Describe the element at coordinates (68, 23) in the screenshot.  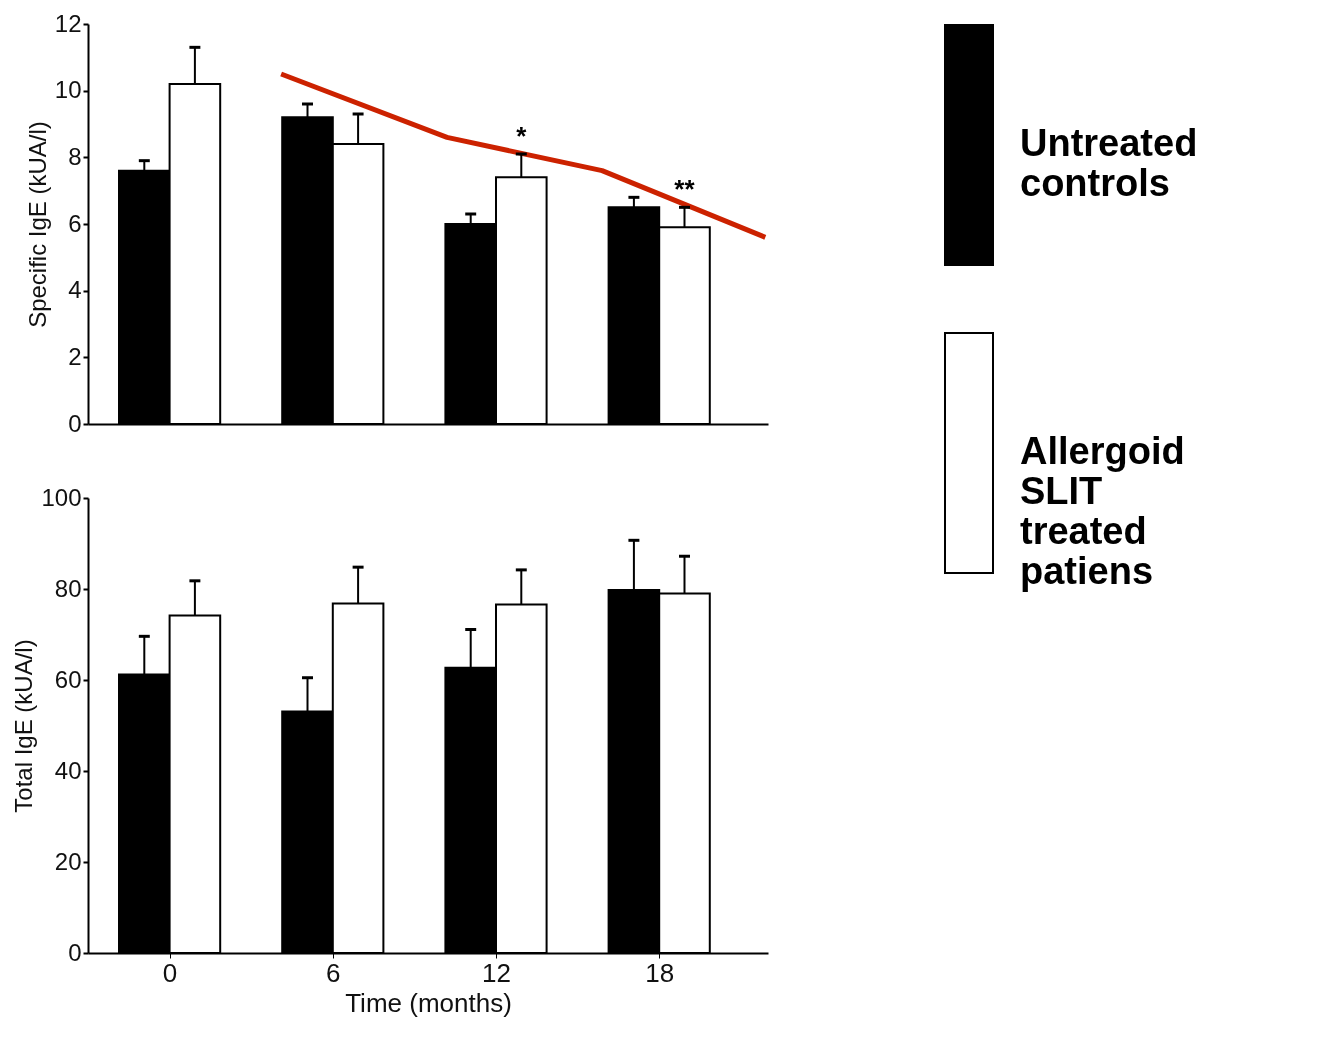
I see `y-tick-label: 12` at that location.